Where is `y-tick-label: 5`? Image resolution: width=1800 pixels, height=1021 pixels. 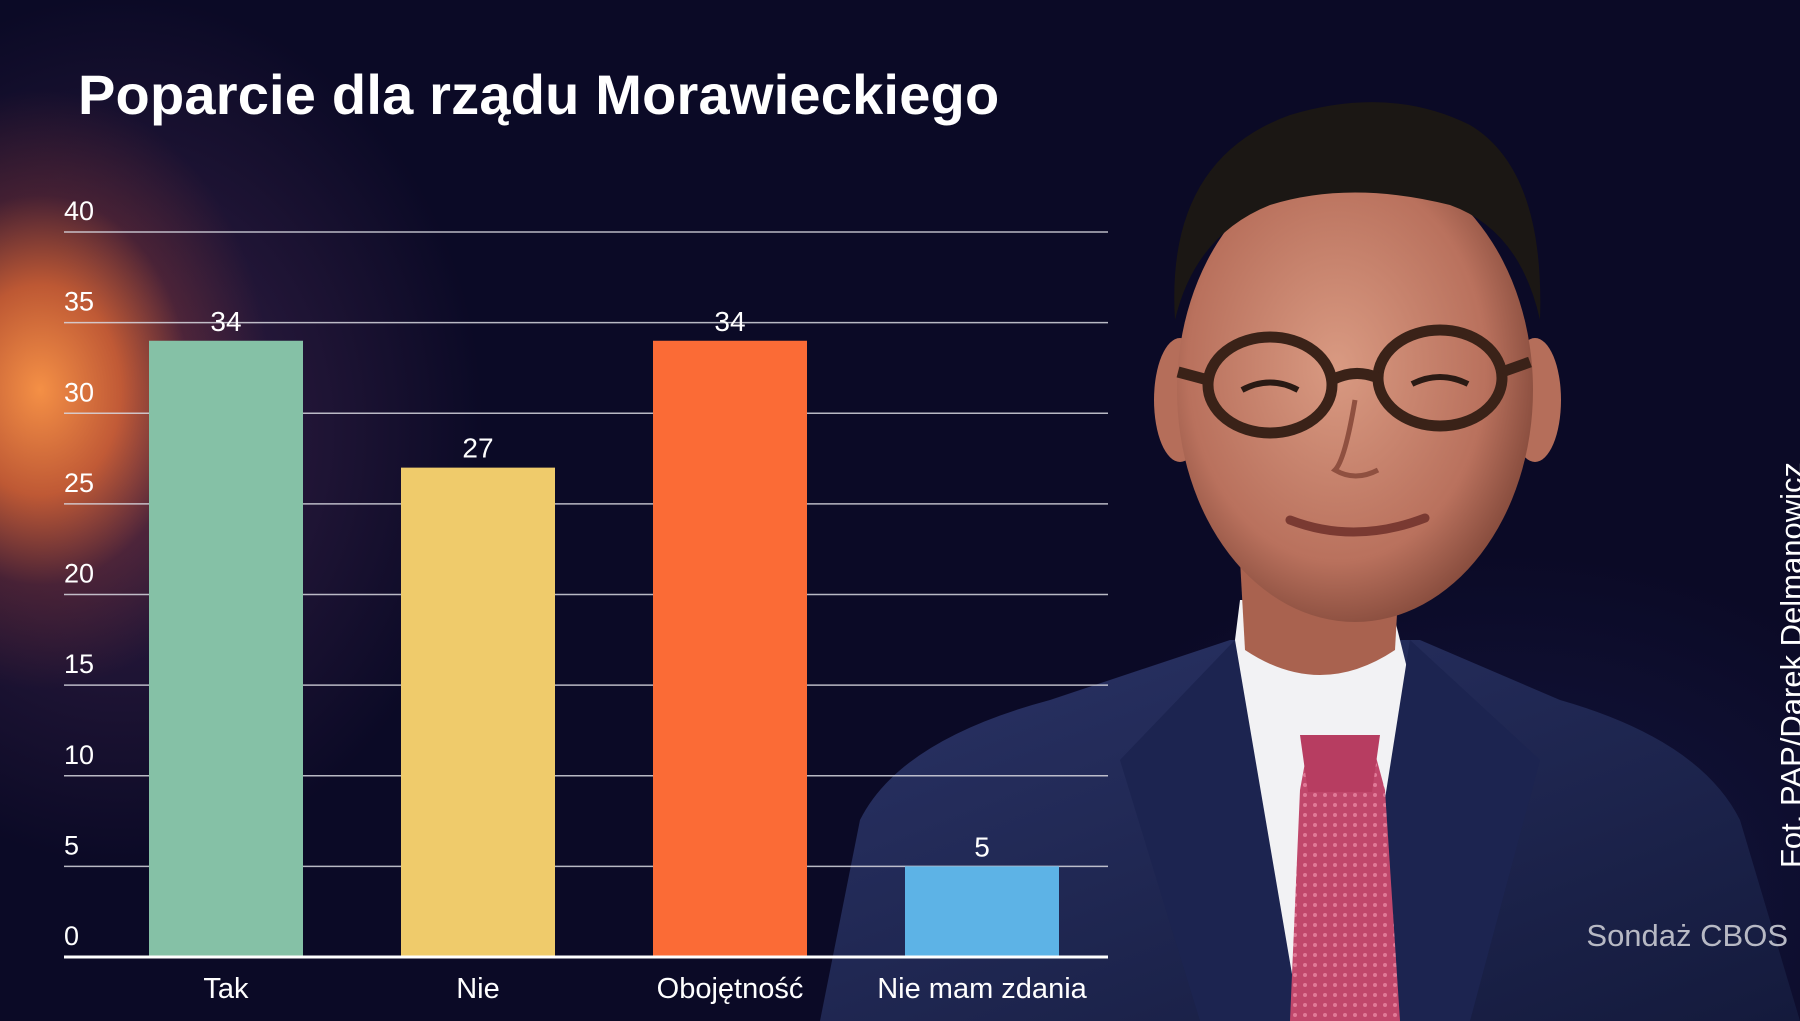
y-tick-label: 5 is located at coordinates (71, 845).